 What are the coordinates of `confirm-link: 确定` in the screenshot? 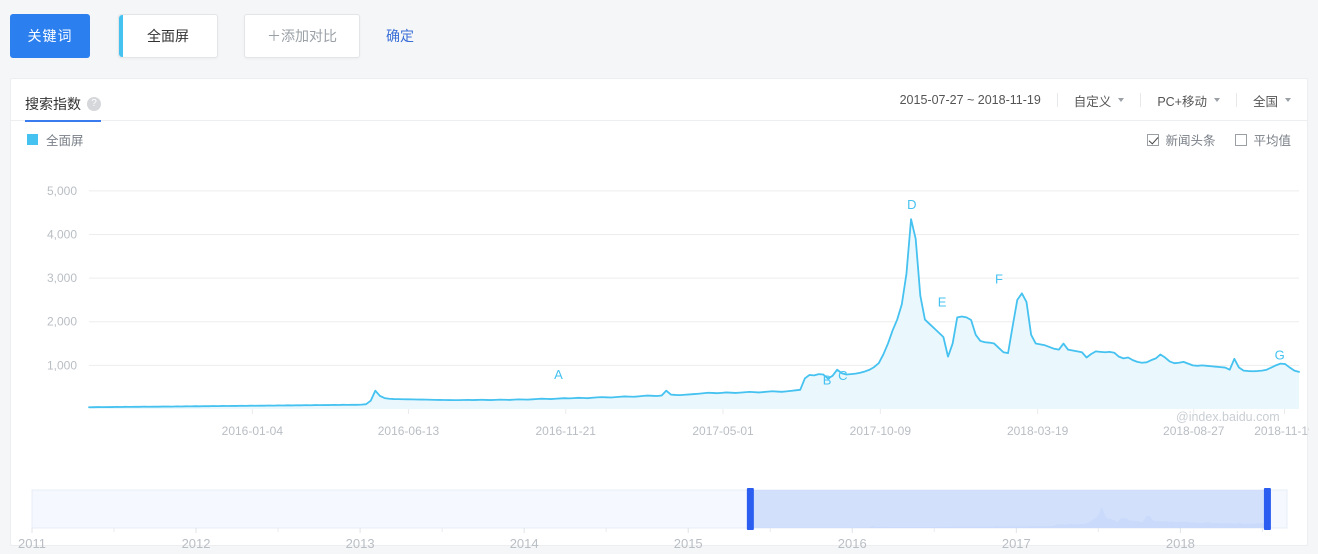 It's located at (400, 36).